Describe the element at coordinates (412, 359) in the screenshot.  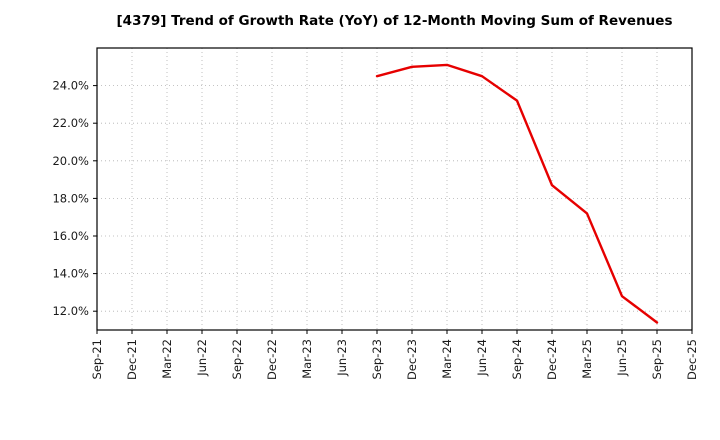
I see `x-tick-label: Dec-23` at that location.